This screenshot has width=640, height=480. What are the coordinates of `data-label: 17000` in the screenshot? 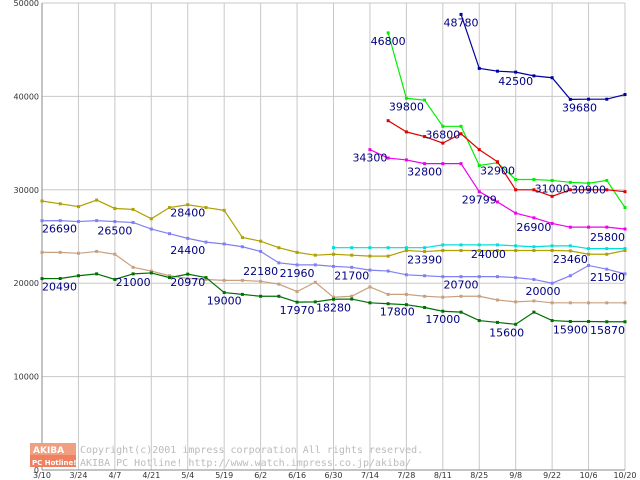 It's located at (442, 319).